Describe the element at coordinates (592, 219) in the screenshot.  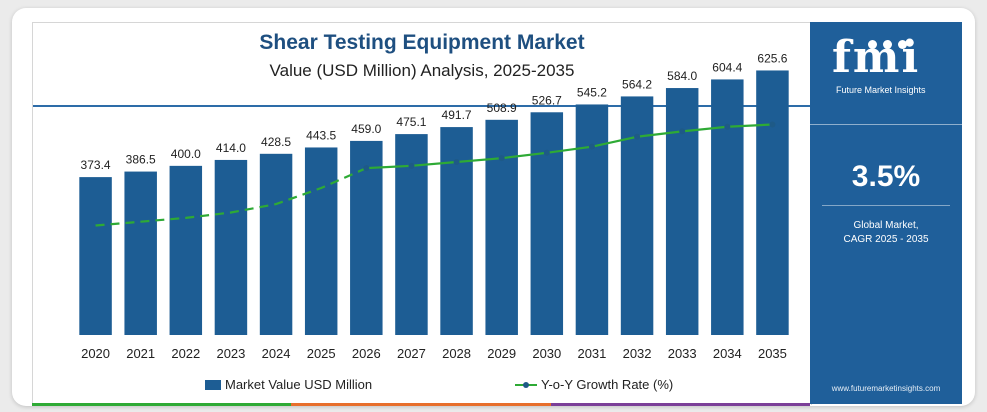
I see `bar-2031` at that location.